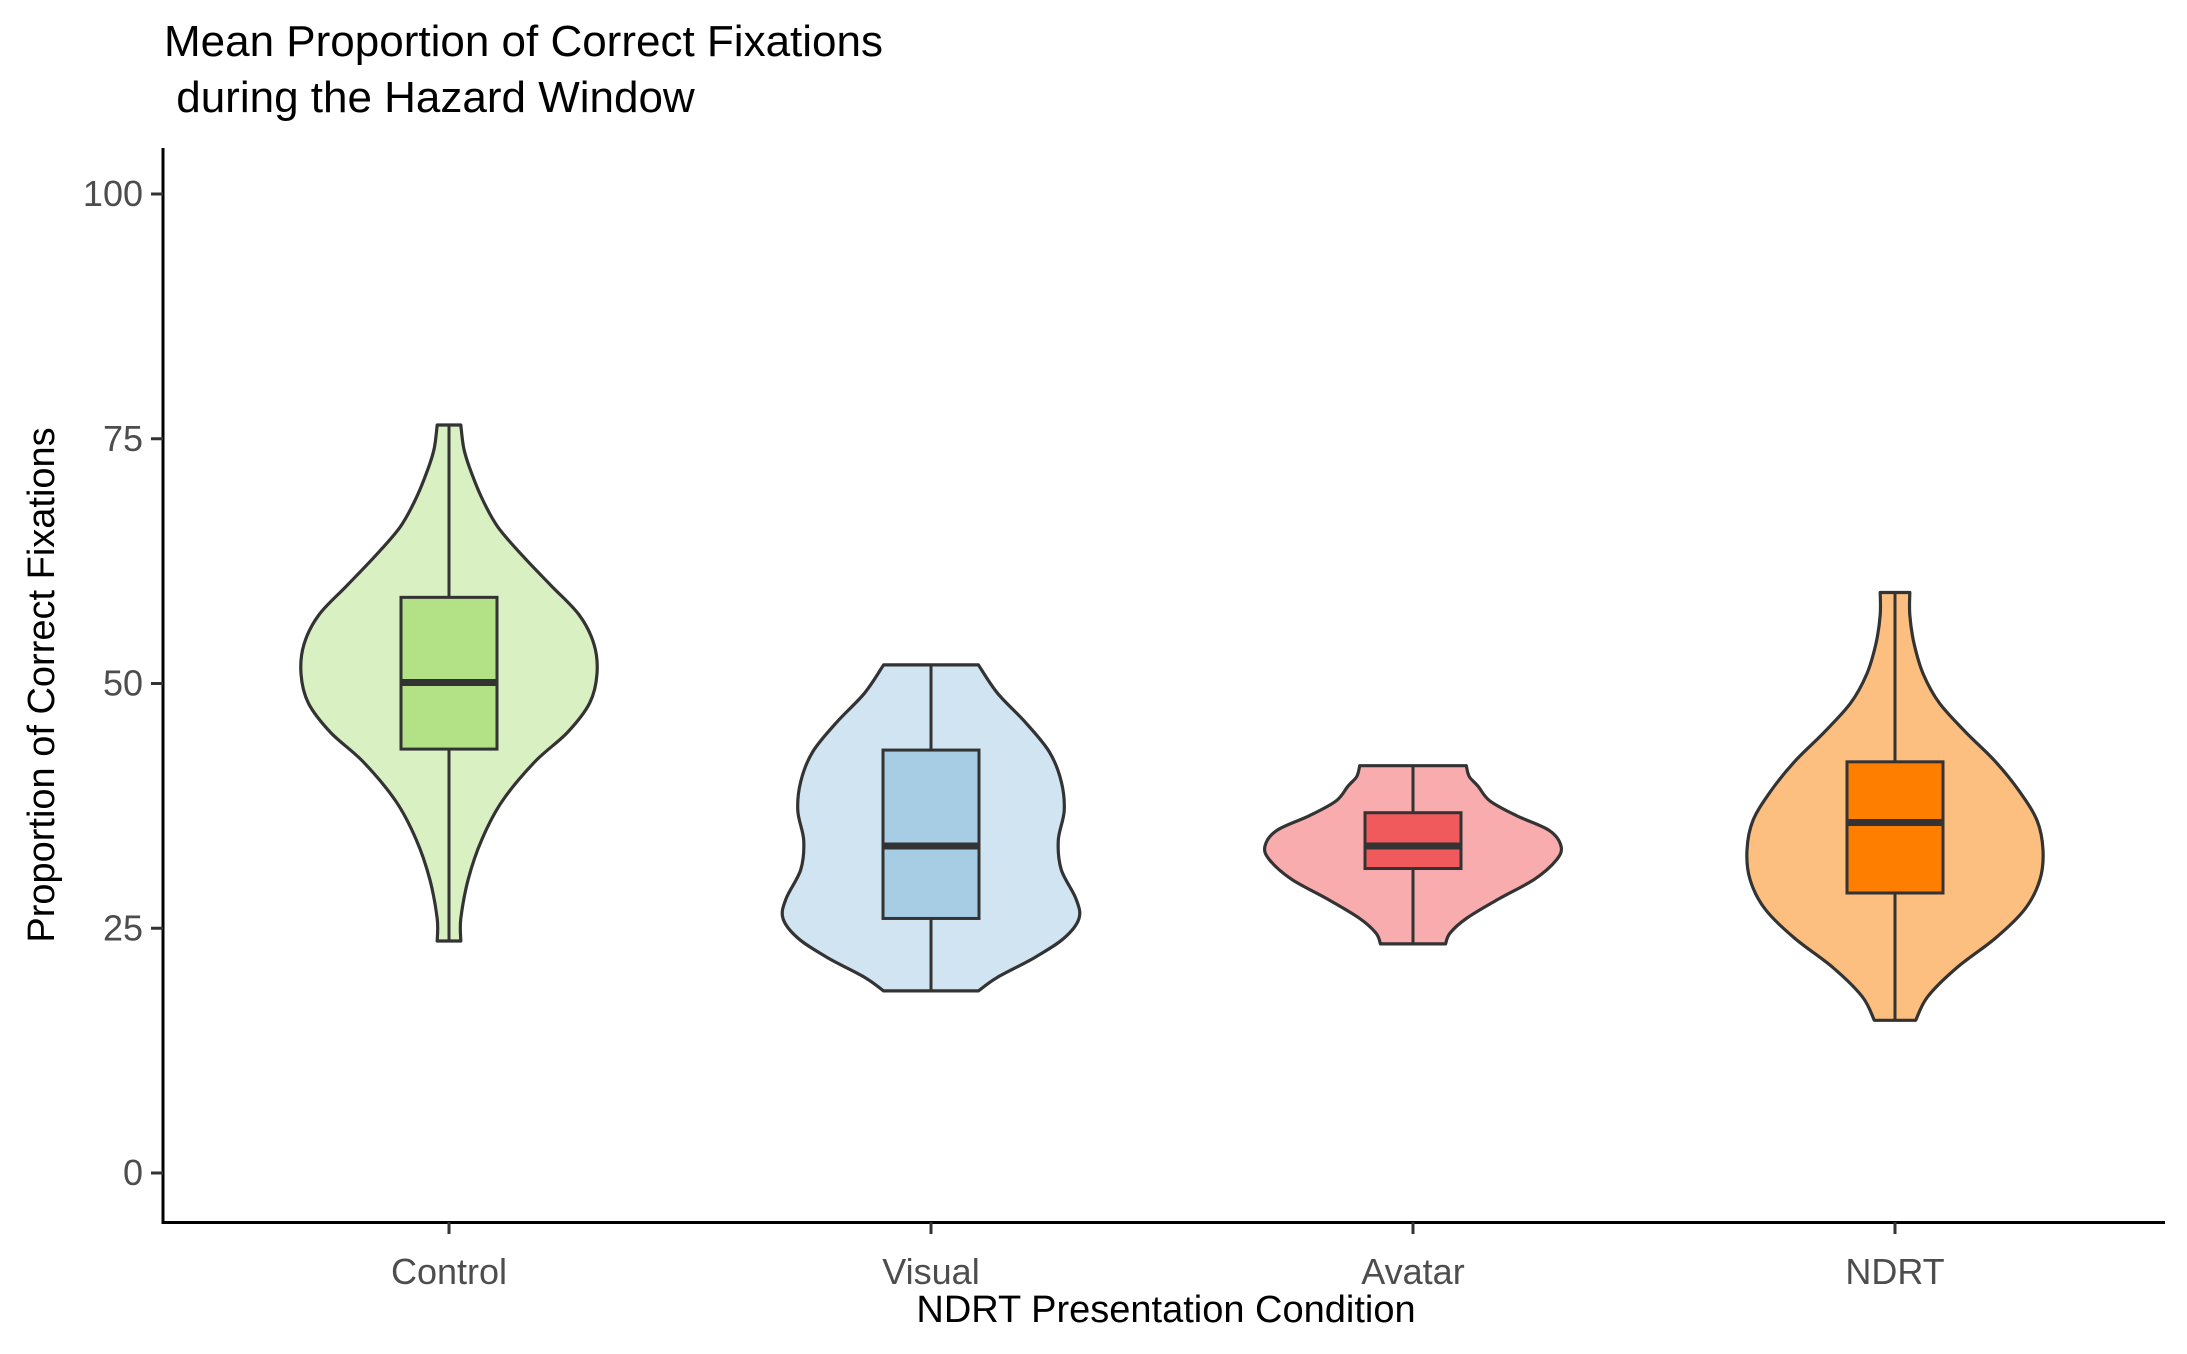  I want to click on y-axis-title: Proportion of Correct Fixations, so click(42, 684).